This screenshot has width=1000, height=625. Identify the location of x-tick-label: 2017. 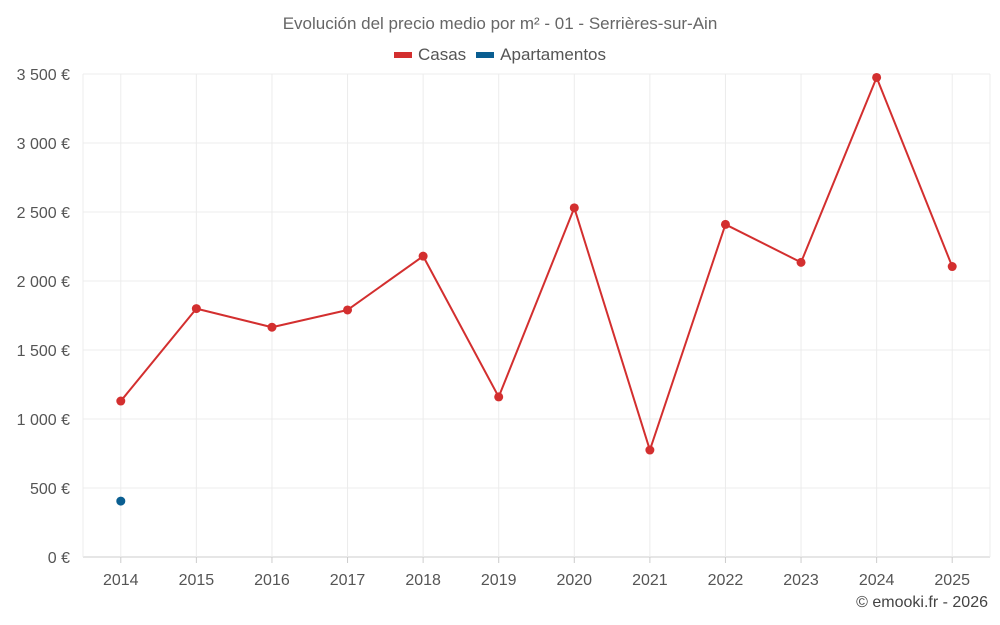
(348, 580).